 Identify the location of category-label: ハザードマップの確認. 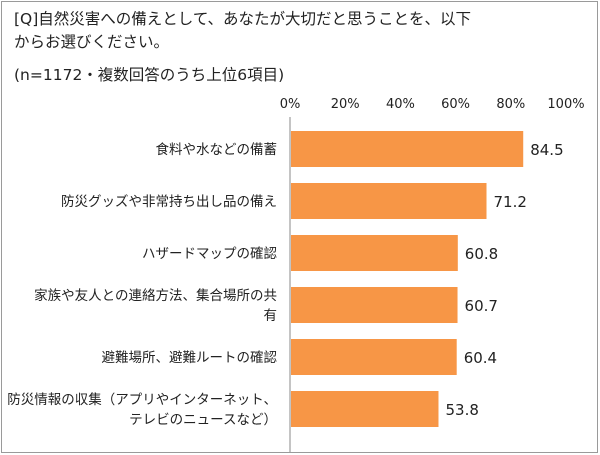
(209, 254).